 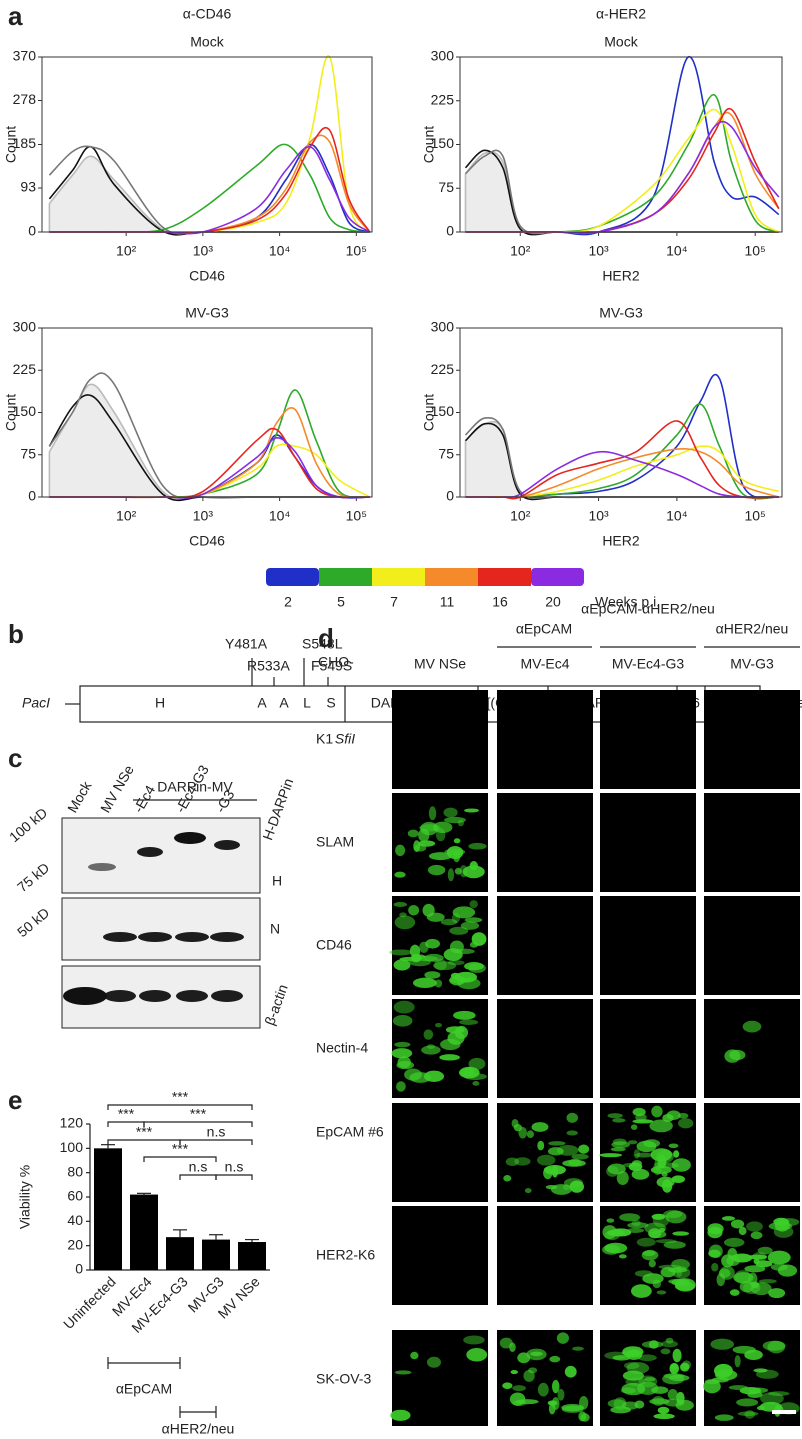 What do you see at coordinates (160, 703) in the screenshot?
I see `segment-label: H` at bounding box center [160, 703].